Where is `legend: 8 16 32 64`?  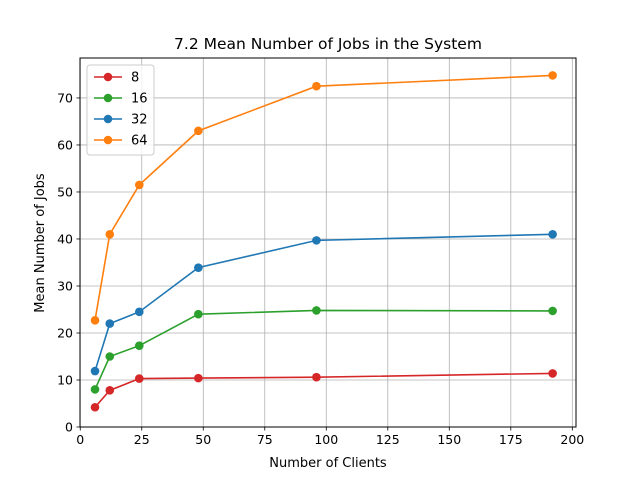 legend: 8 16 32 64 is located at coordinates (120, 110).